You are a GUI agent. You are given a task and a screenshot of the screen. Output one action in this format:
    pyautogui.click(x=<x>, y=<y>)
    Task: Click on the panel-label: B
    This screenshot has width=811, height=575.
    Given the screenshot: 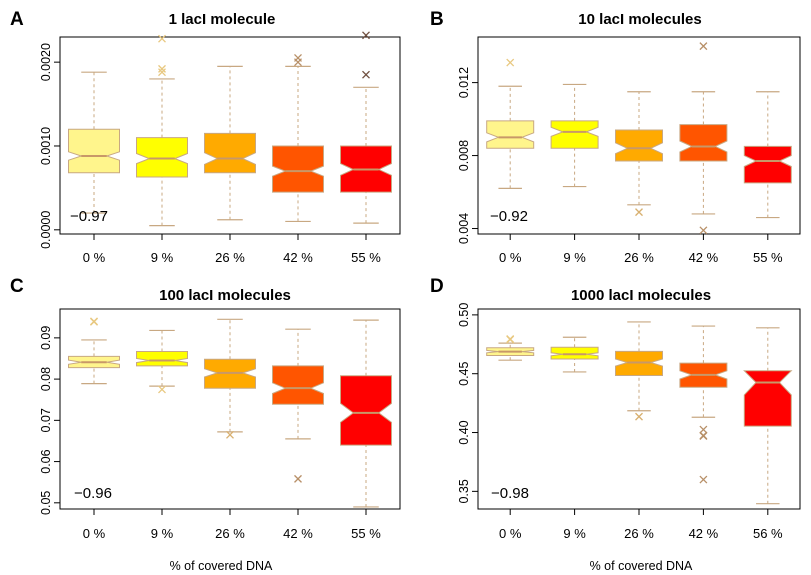 What is the action you would take?
    pyautogui.click(x=437, y=19)
    